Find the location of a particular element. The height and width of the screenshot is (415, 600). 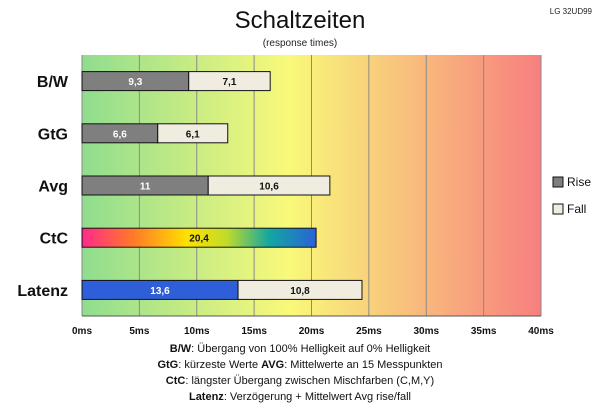

data-label-fall: 10,6 is located at coordinates (269, 187).